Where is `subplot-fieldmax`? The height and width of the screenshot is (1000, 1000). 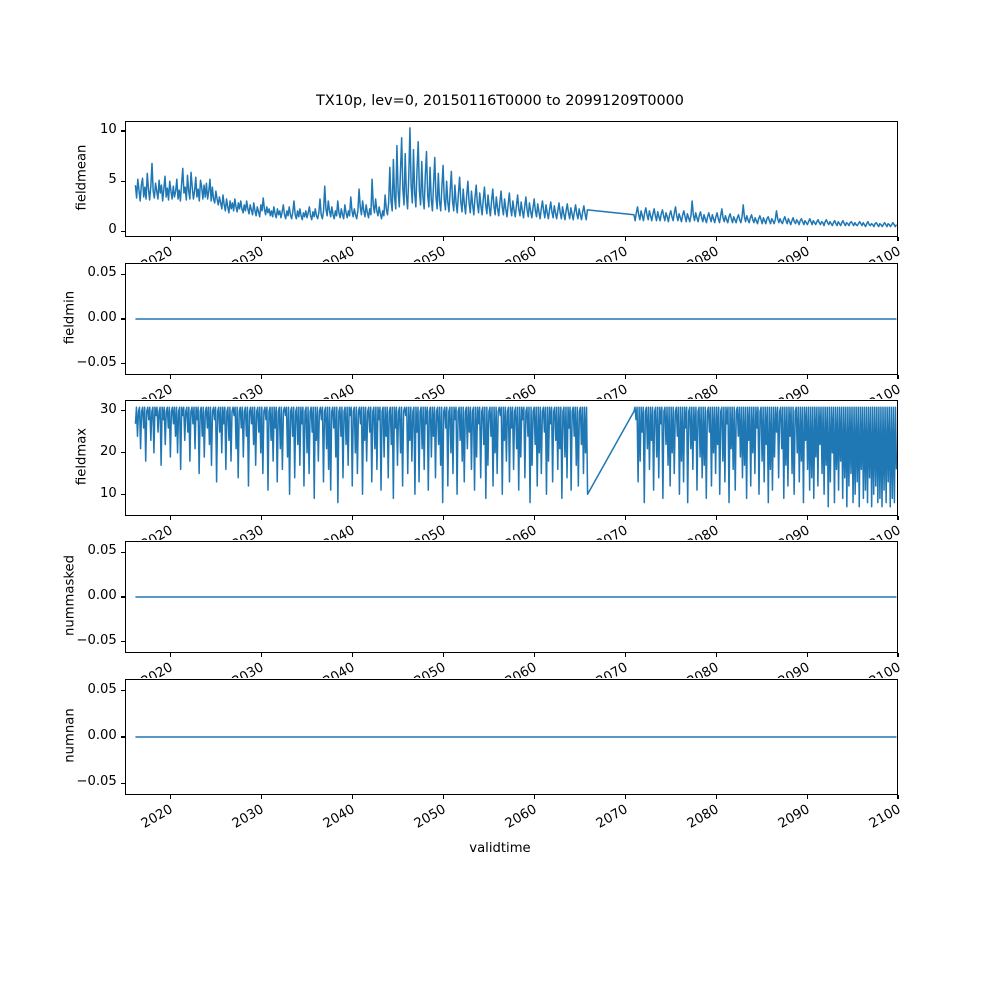 subplot-fieldmax is located at coordinates (511, 458).